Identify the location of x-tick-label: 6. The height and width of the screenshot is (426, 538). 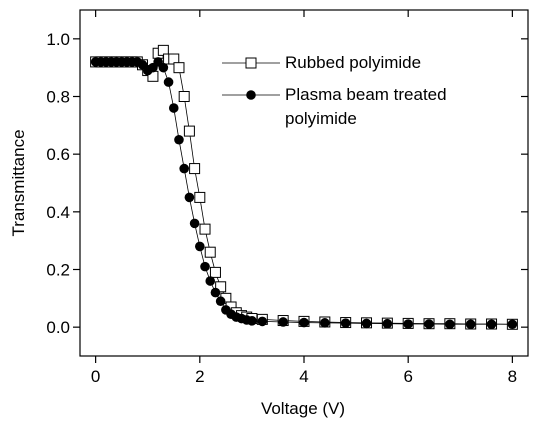
(407, 376).